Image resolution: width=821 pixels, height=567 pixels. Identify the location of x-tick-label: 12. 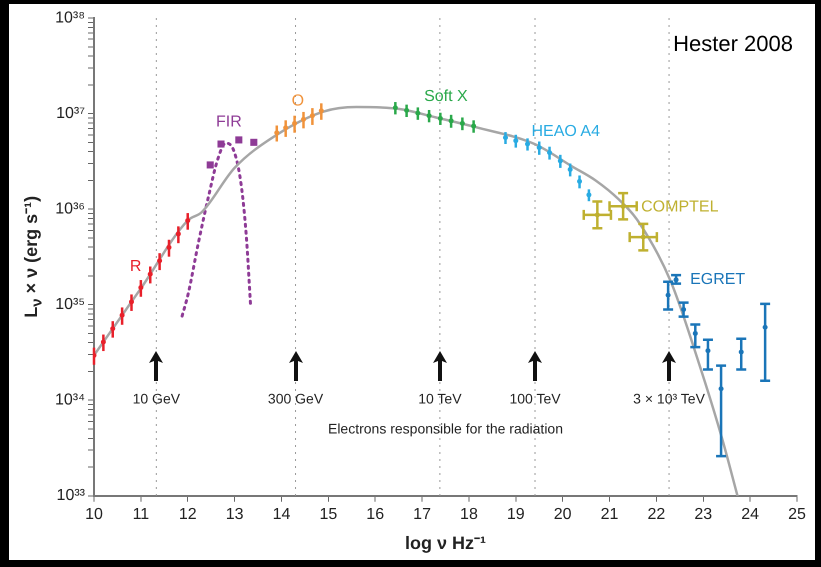
(187, 514).